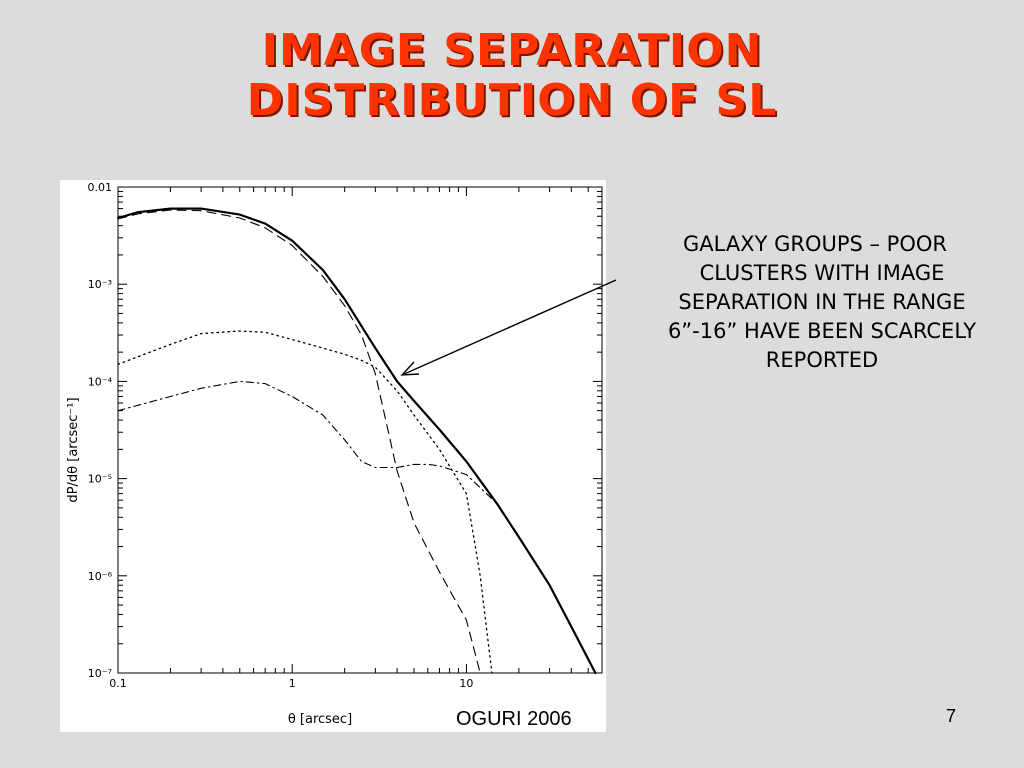 The width and height of the screenshot is (1024, 768). Describe the element at coordinates (514, 719) in the screenshot. I see `credit-label: OGURI 2006` at that location.